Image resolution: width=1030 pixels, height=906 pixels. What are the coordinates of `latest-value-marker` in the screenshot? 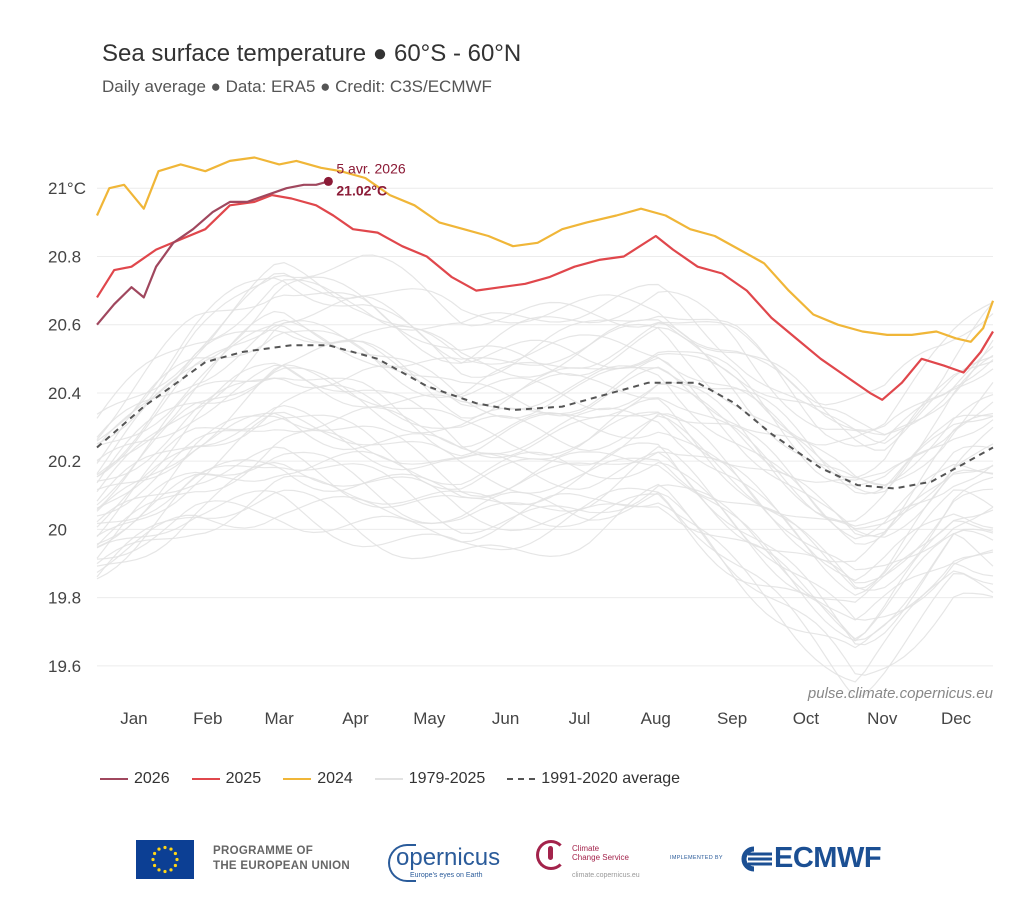 It's located at (328, 181).